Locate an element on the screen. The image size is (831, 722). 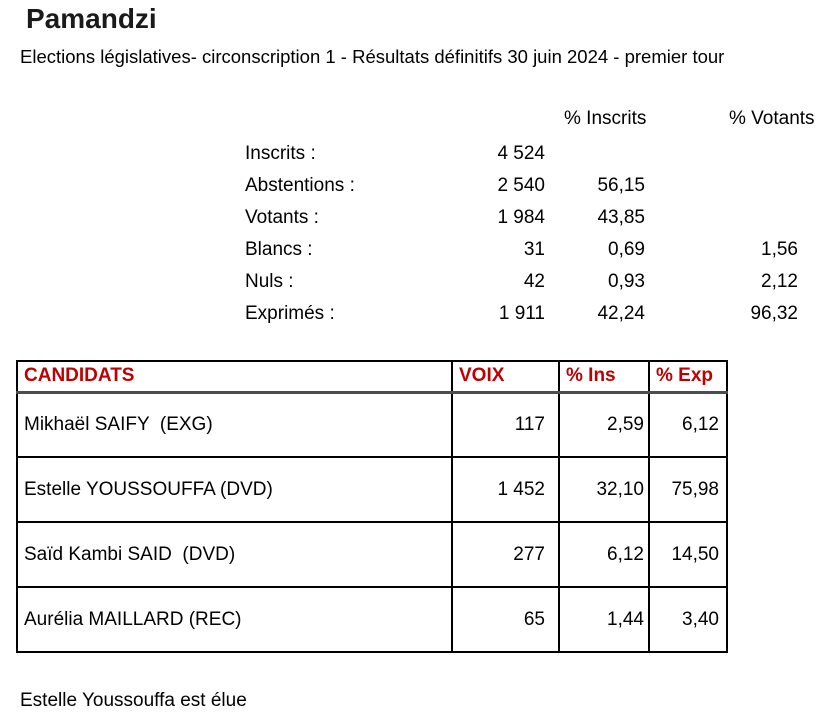
summary-pct-votants-votants is located at coordinates (721, 218).